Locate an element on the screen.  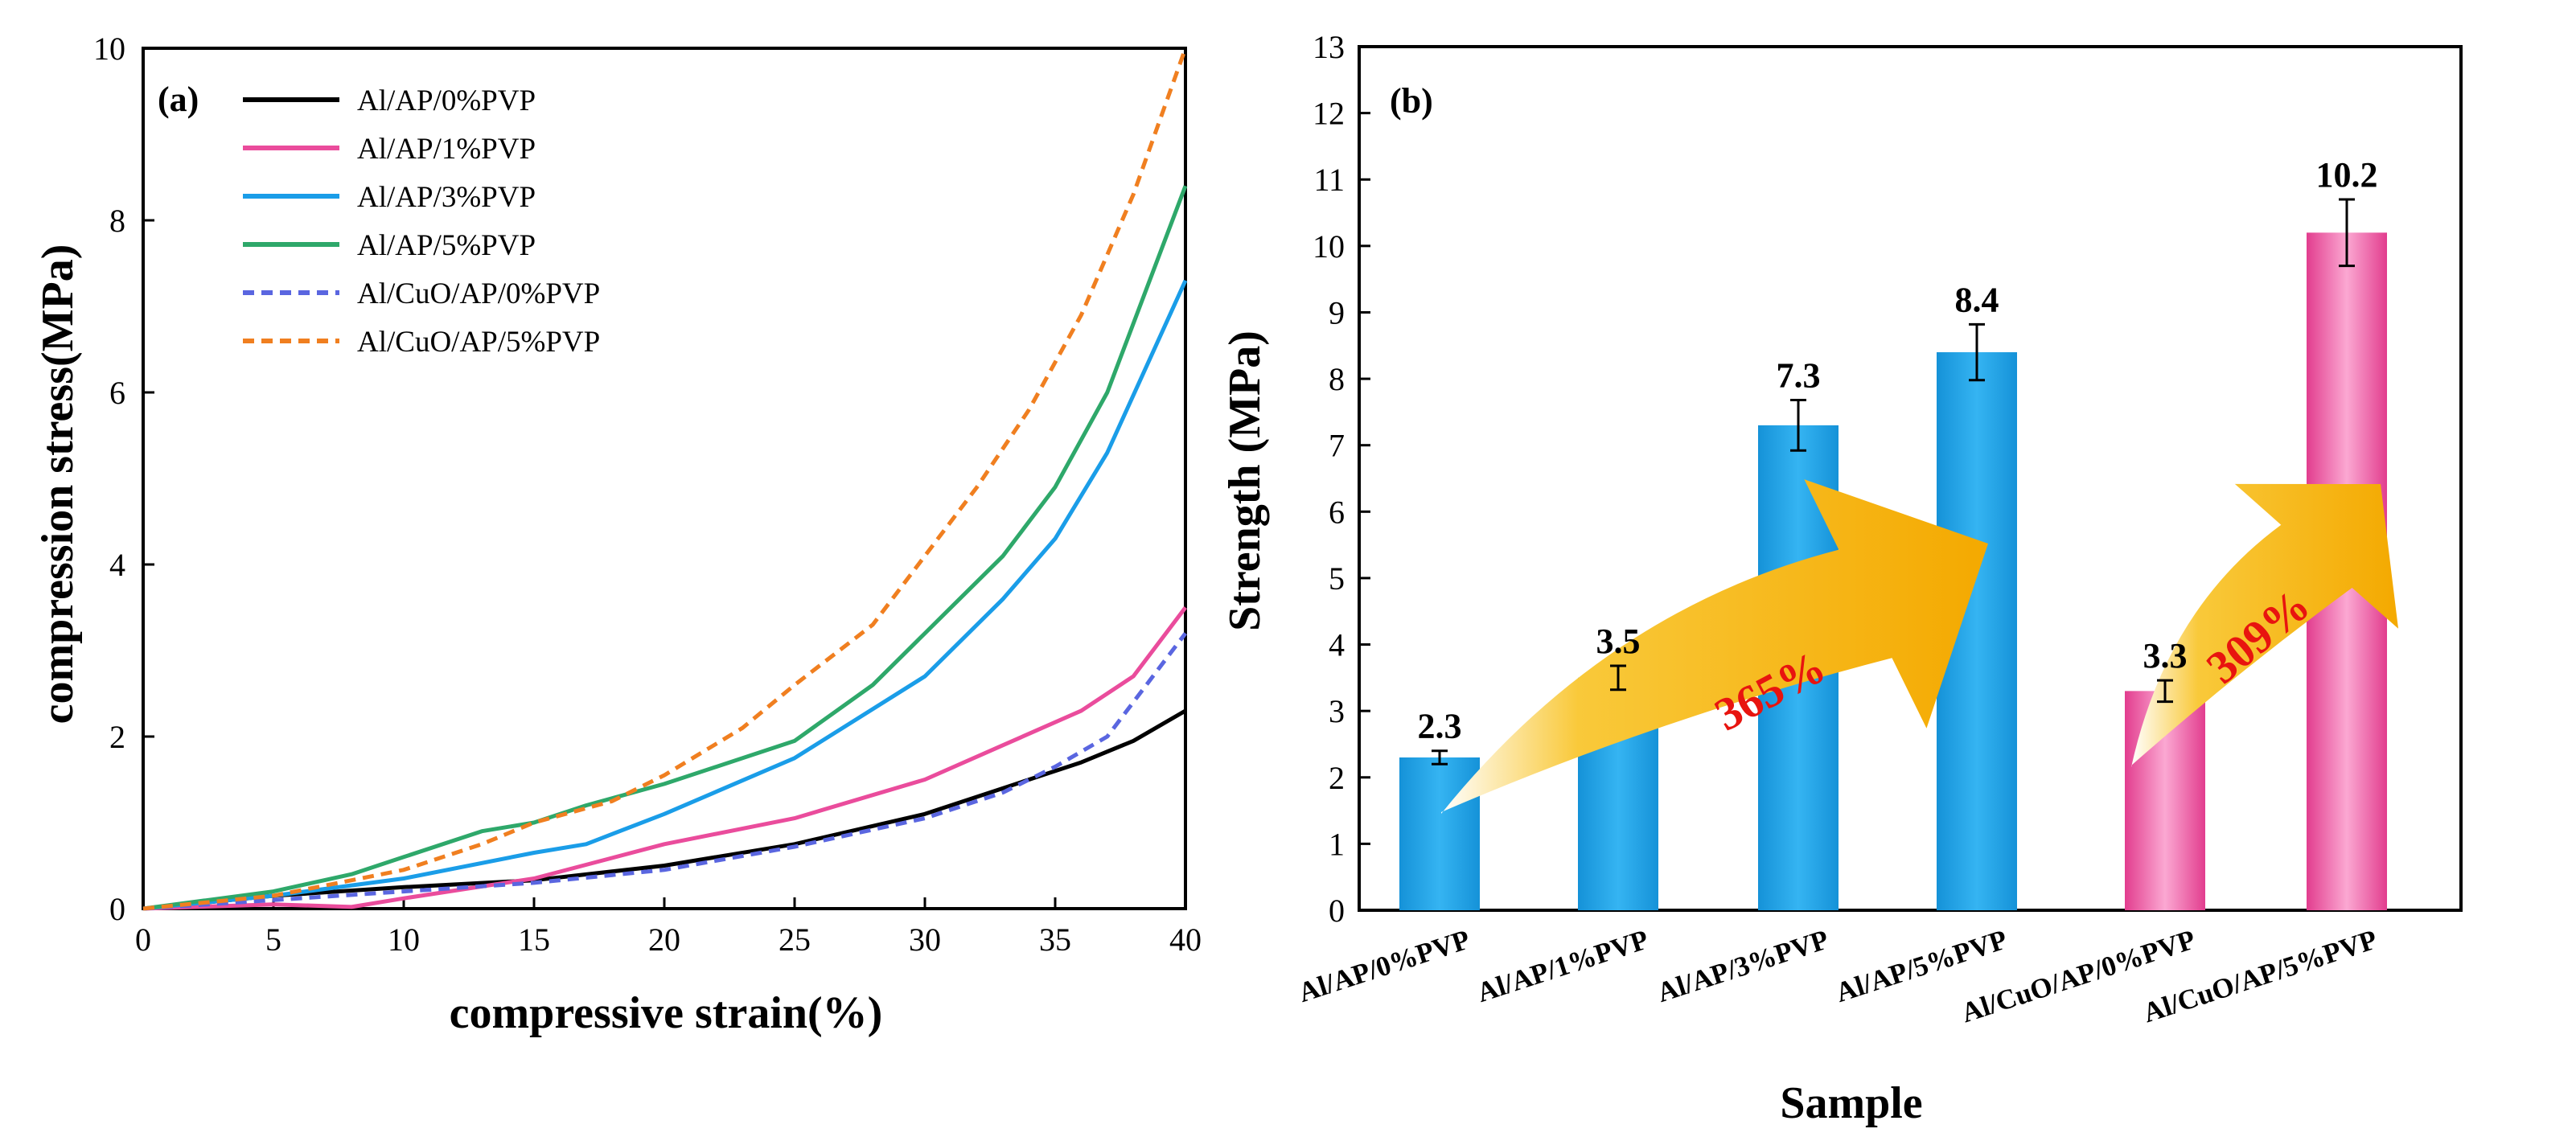
legend-entry: Al/AP/1%PVP is located at coordinates (446, 149).